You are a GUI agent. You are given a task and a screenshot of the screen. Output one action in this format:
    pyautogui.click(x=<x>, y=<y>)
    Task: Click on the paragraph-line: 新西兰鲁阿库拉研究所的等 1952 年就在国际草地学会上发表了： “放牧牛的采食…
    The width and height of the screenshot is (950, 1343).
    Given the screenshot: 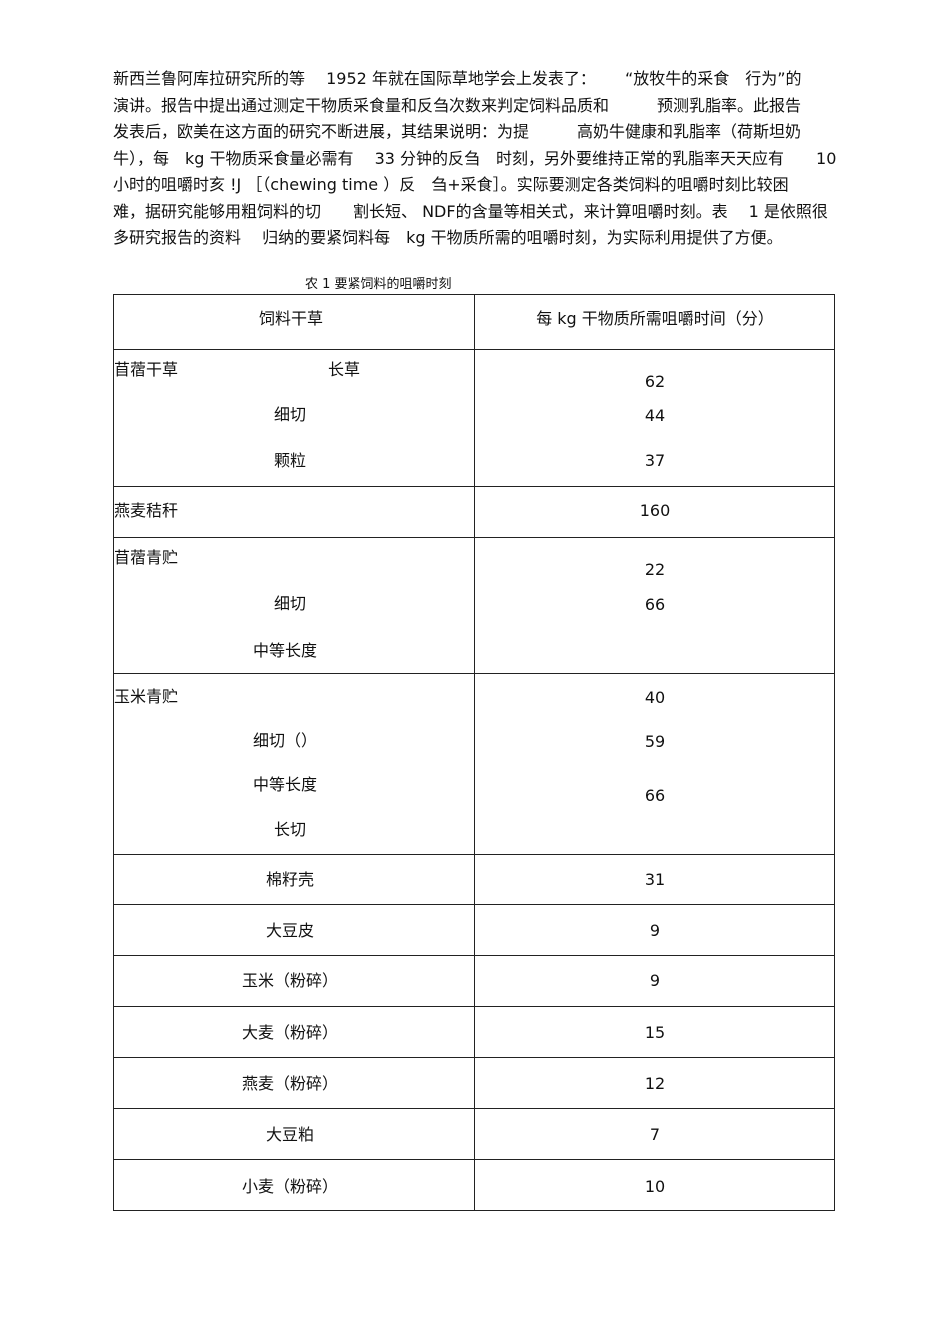 What is the action you would take?
    pyautogui.click(x=457, y=78)
    